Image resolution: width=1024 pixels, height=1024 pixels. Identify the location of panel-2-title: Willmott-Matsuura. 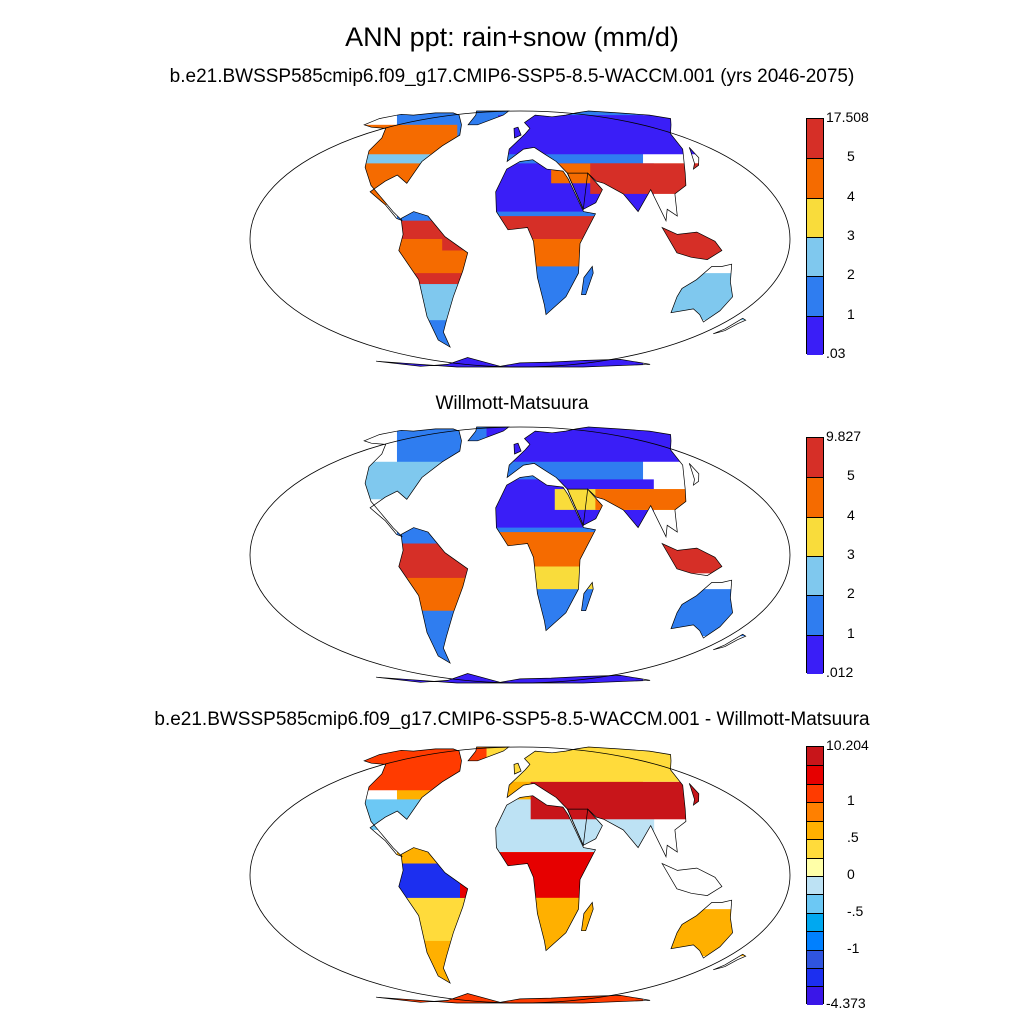
(512, 403).